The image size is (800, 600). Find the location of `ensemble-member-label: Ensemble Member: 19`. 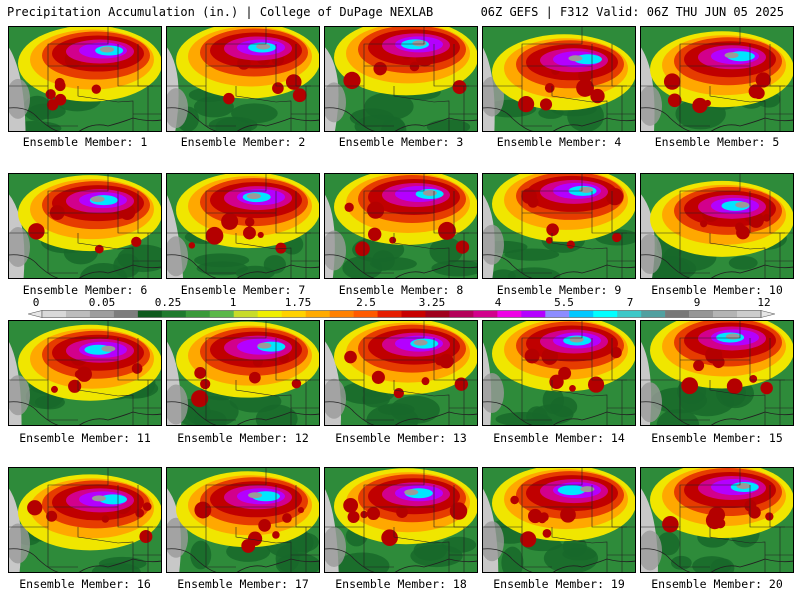

ensemble-member-label: Ensemble Member: 19 is located at coordinates (559, 584).